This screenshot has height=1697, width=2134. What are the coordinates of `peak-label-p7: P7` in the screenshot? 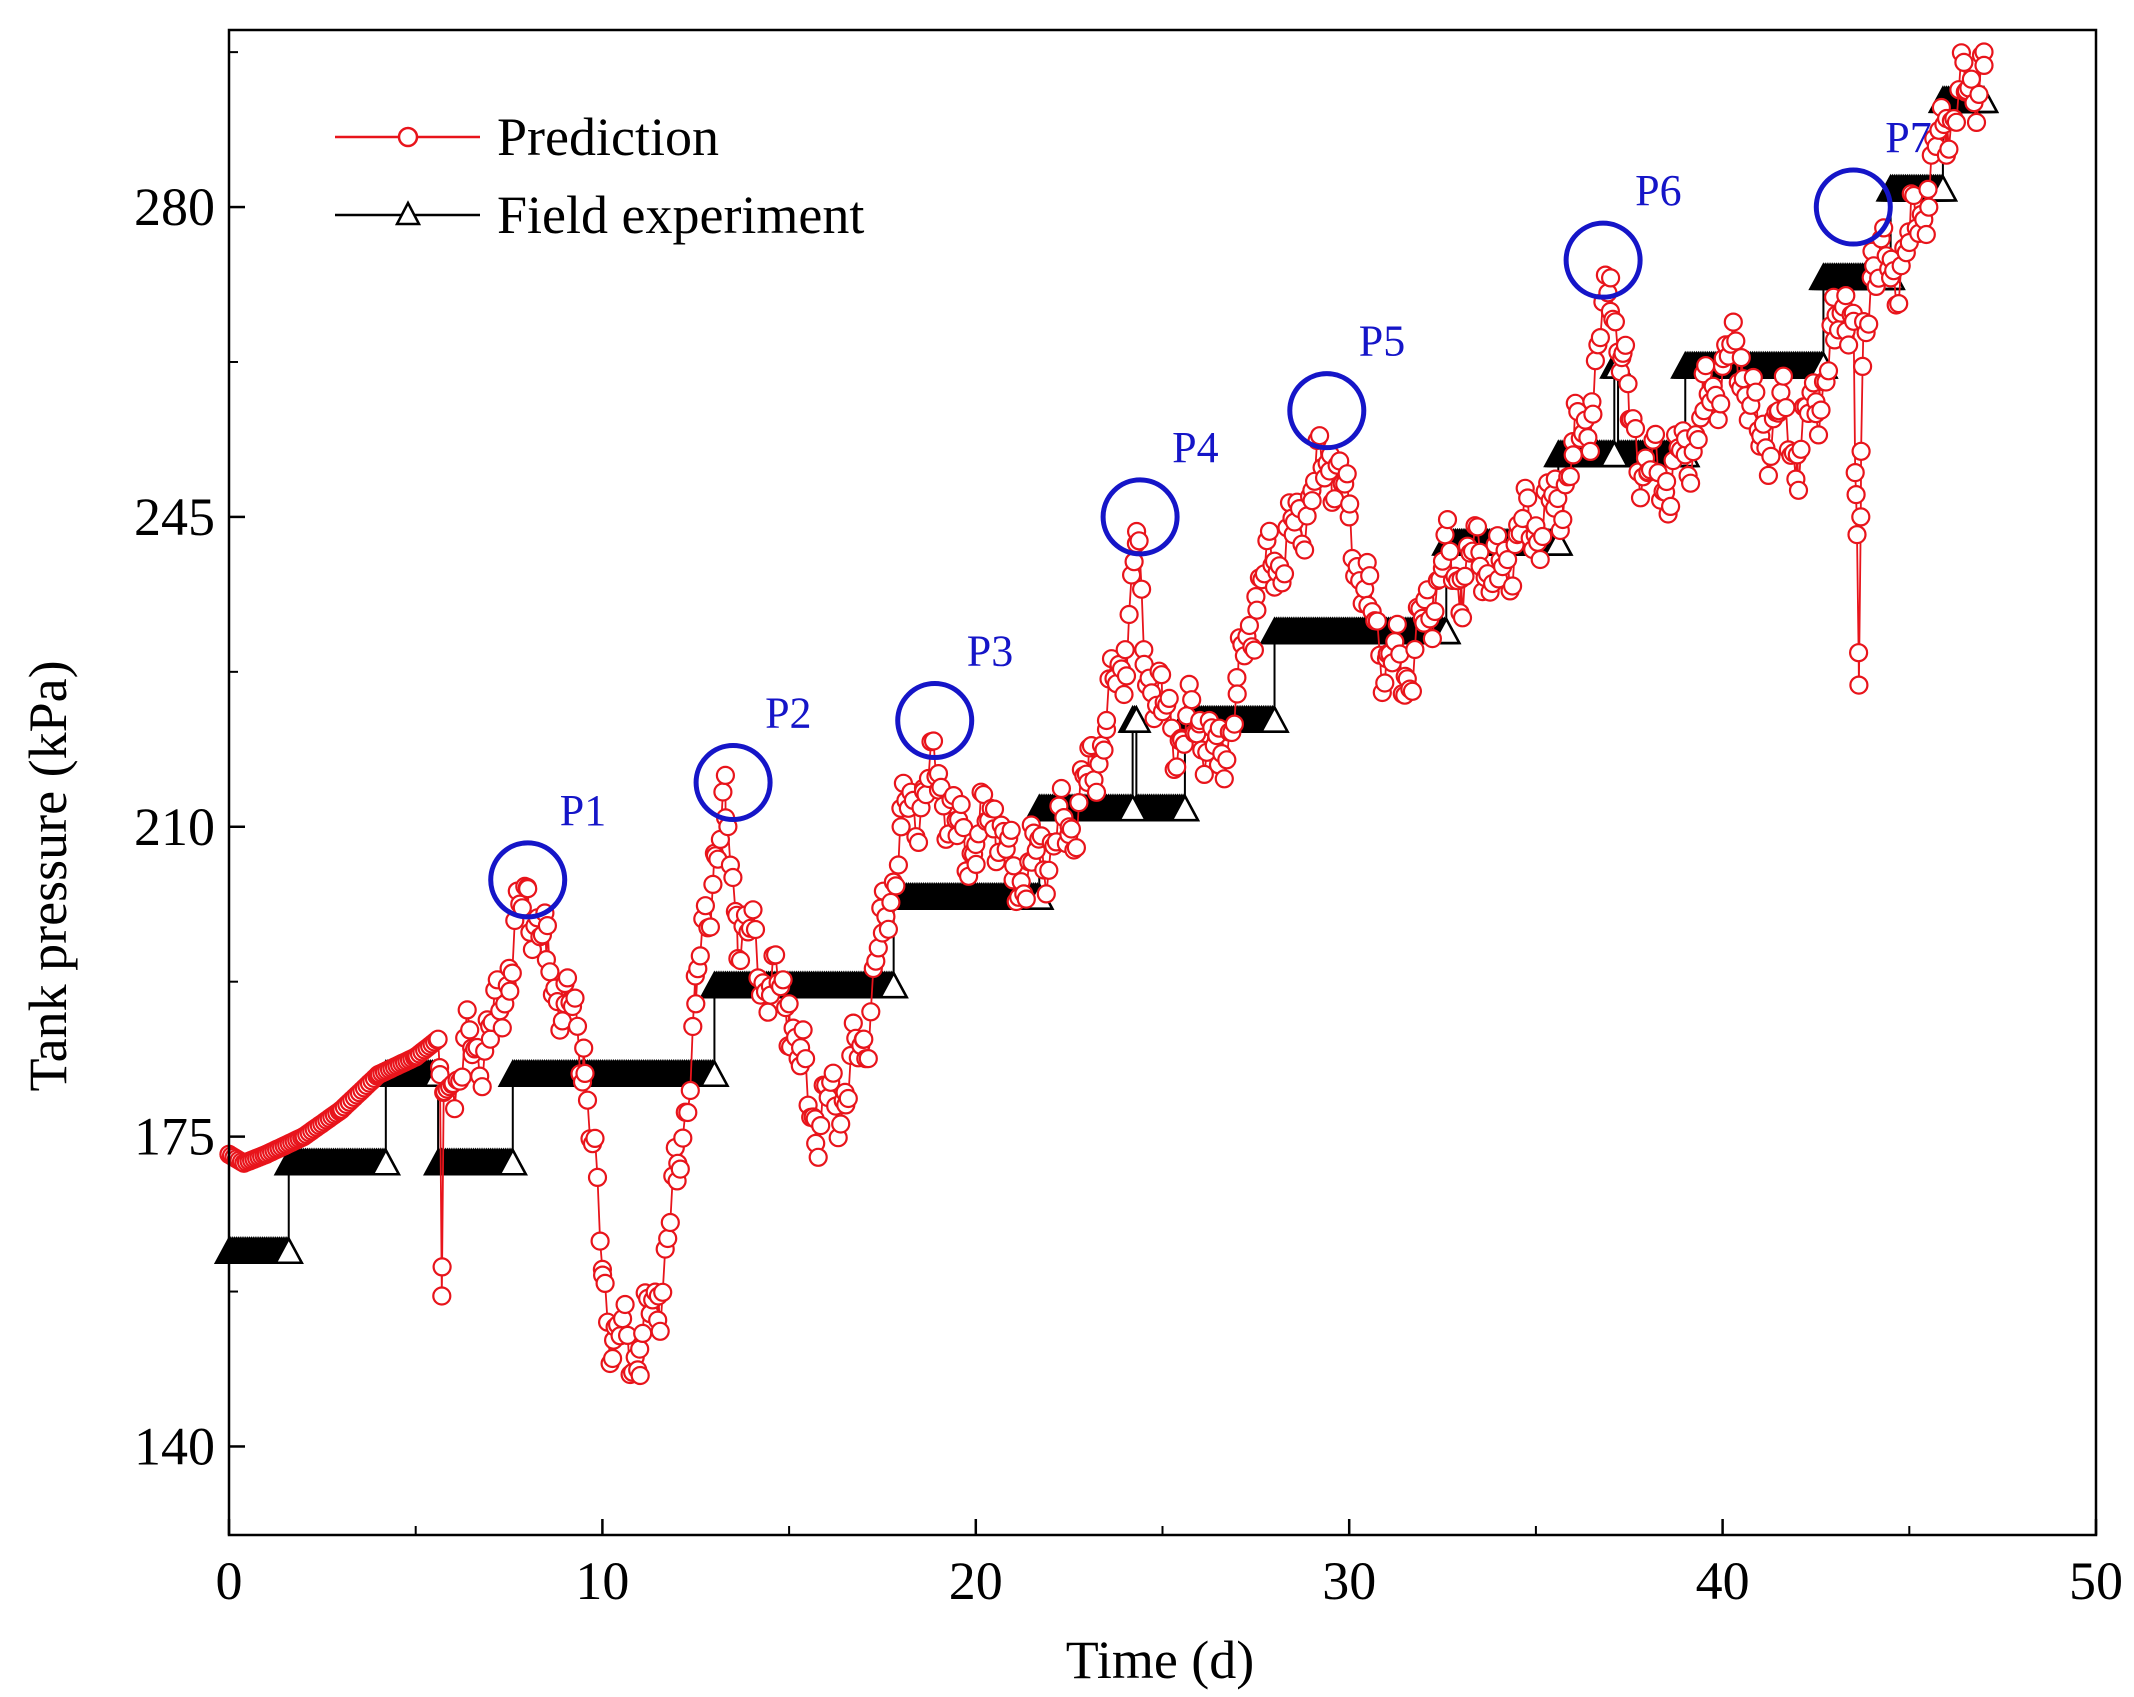 It's located at (1908, 137).